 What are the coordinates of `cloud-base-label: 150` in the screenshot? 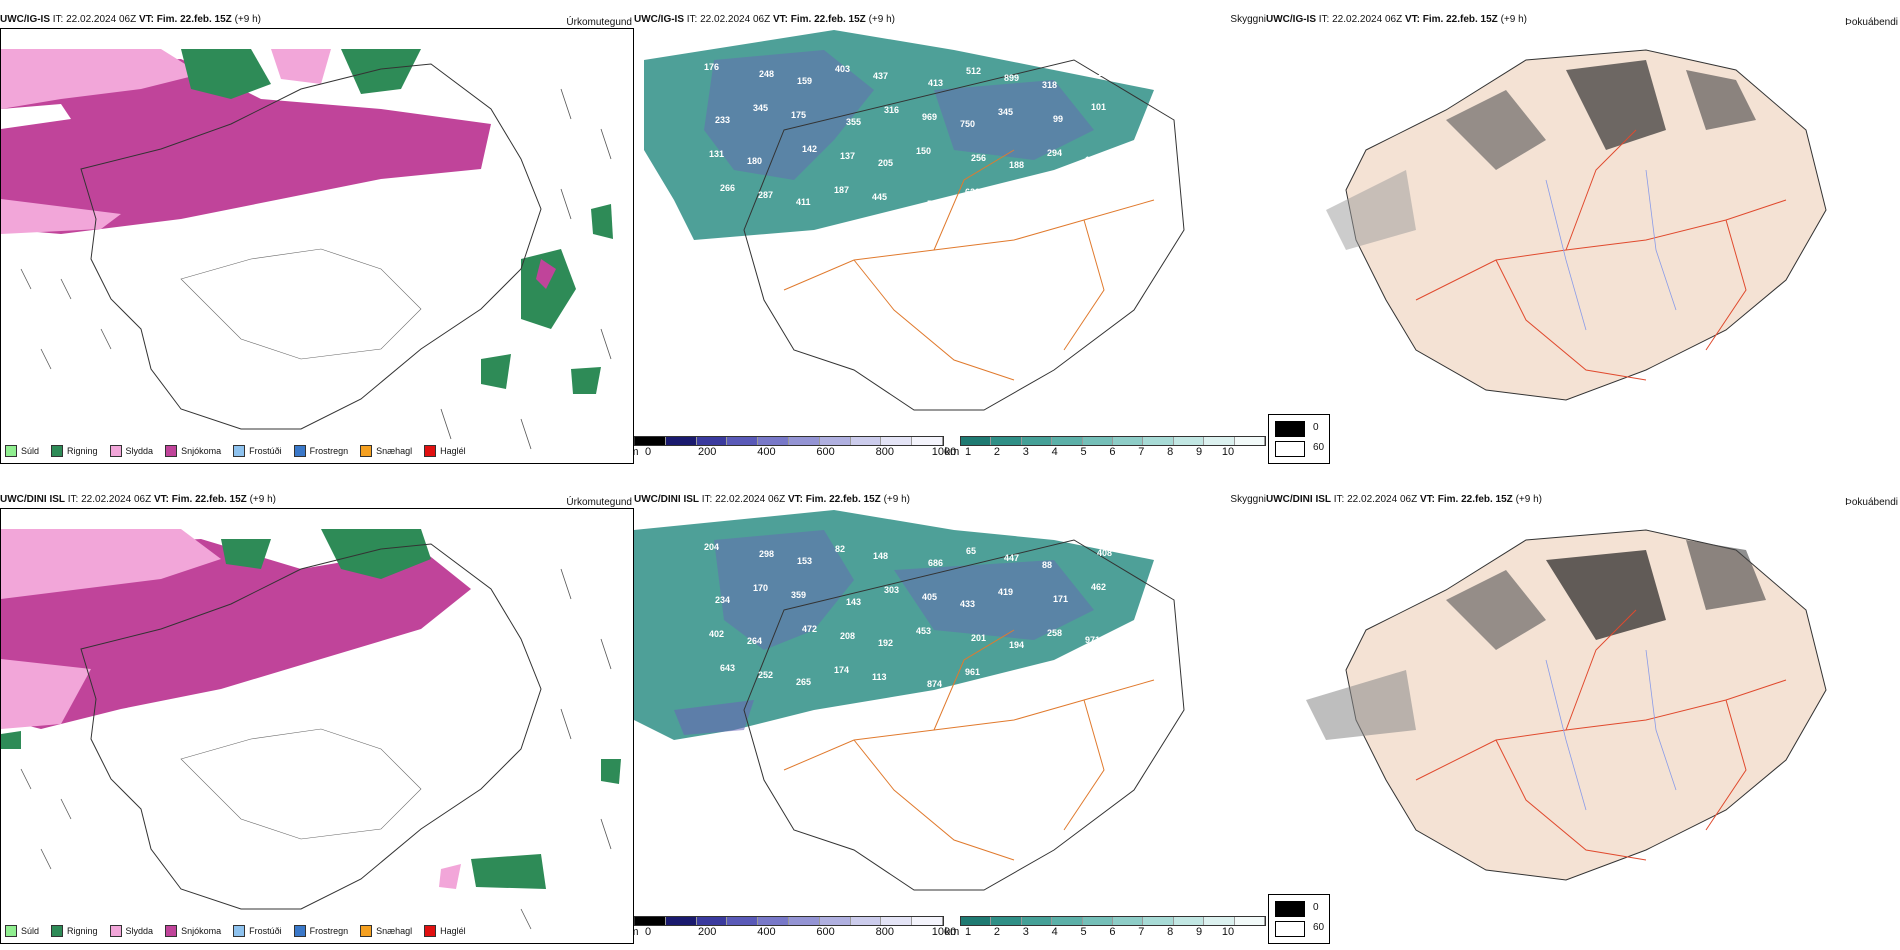 It's located at (923, 151).